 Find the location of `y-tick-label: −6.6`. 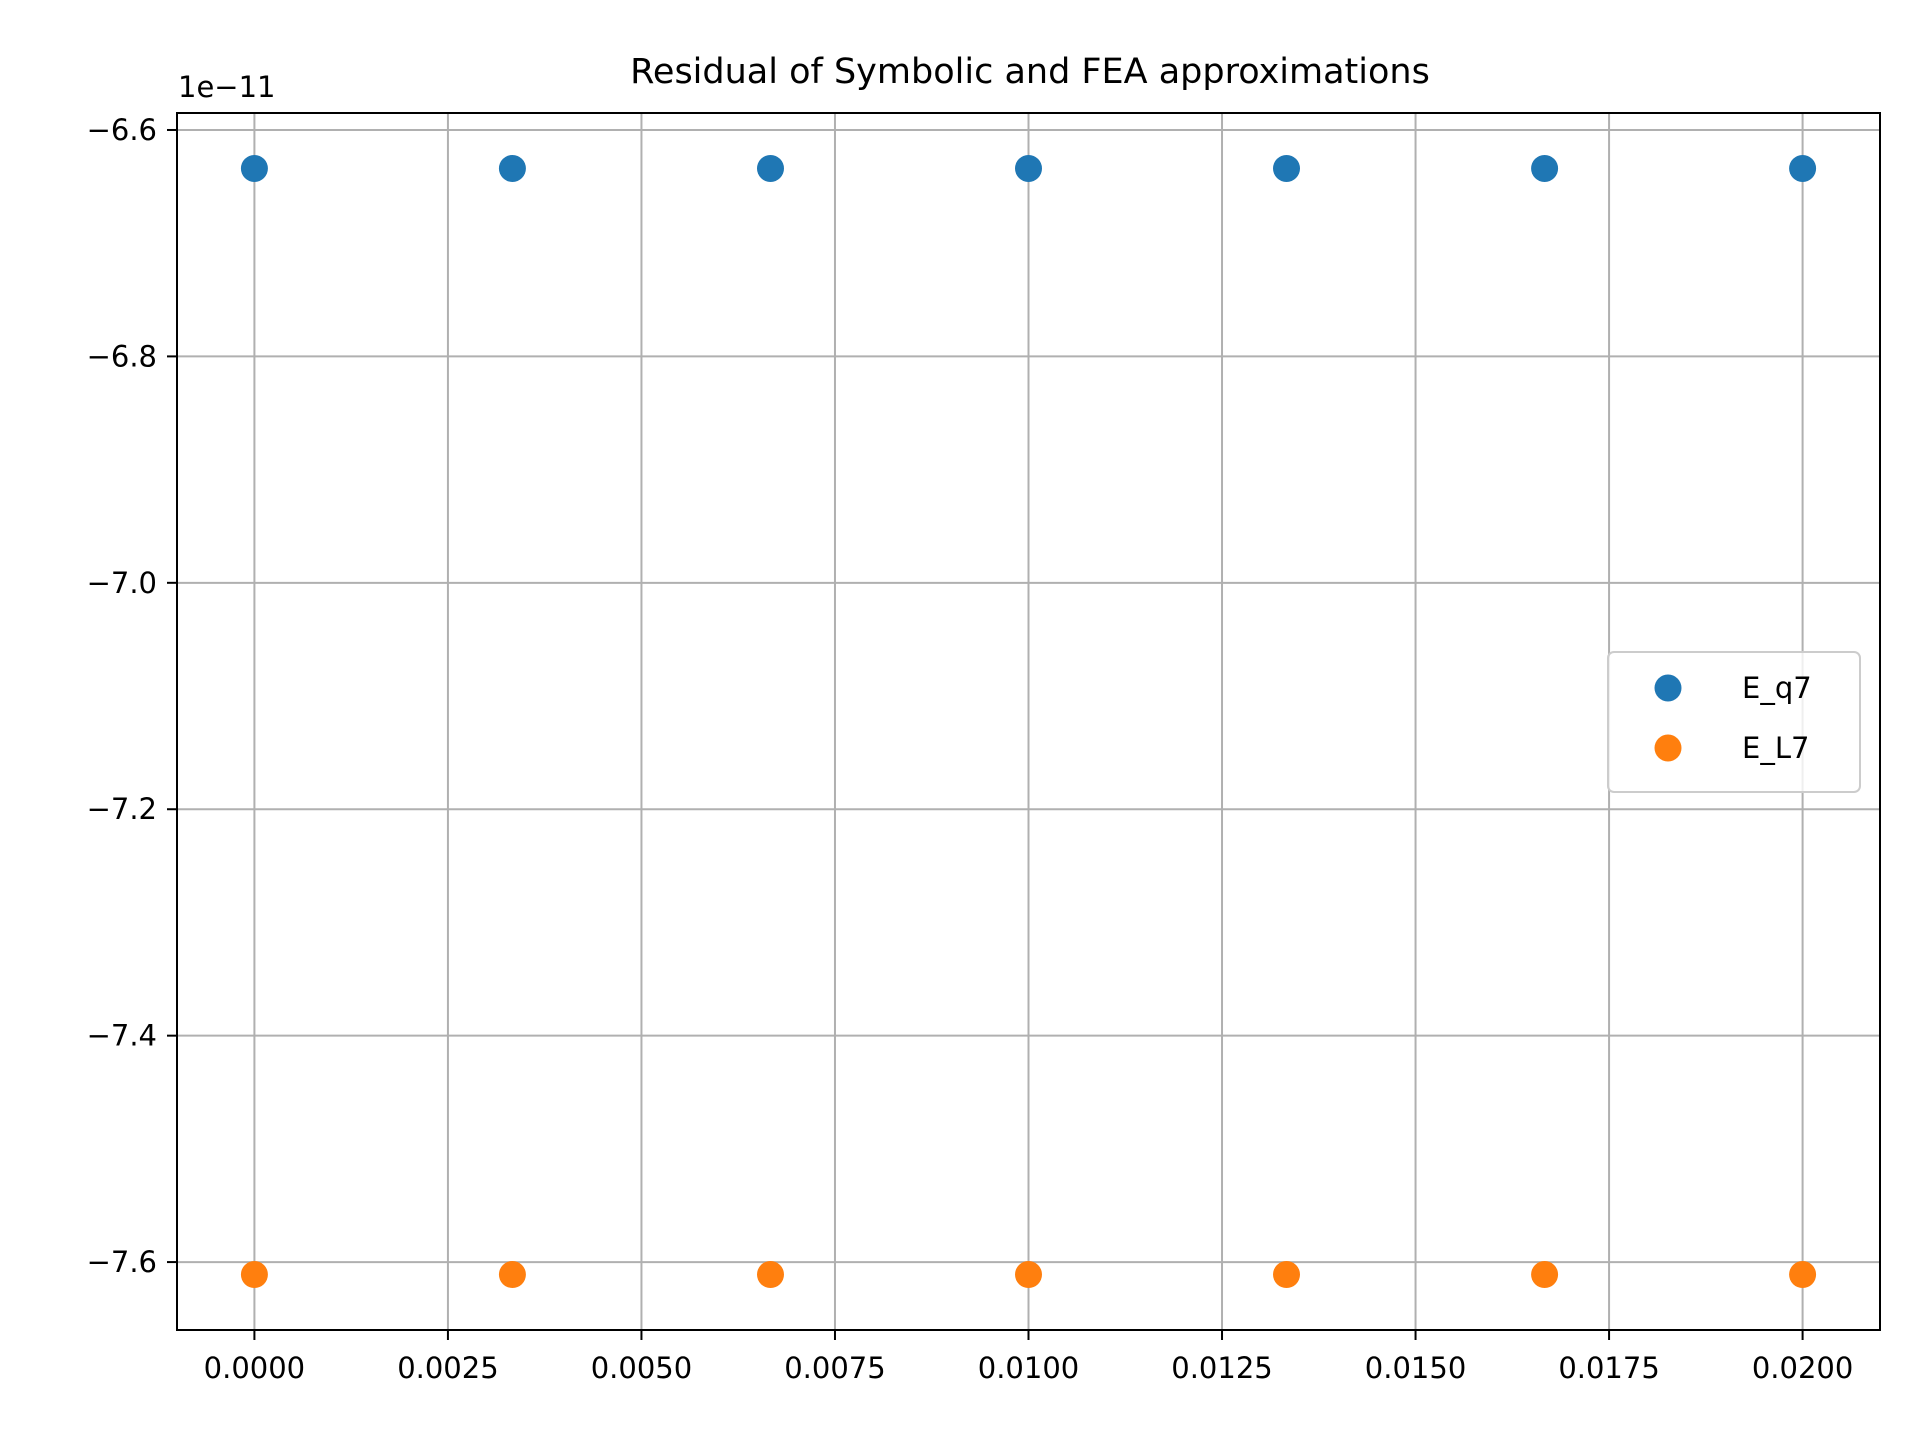

y-tick-label: −6.6 is located at coordinates (122, 130).